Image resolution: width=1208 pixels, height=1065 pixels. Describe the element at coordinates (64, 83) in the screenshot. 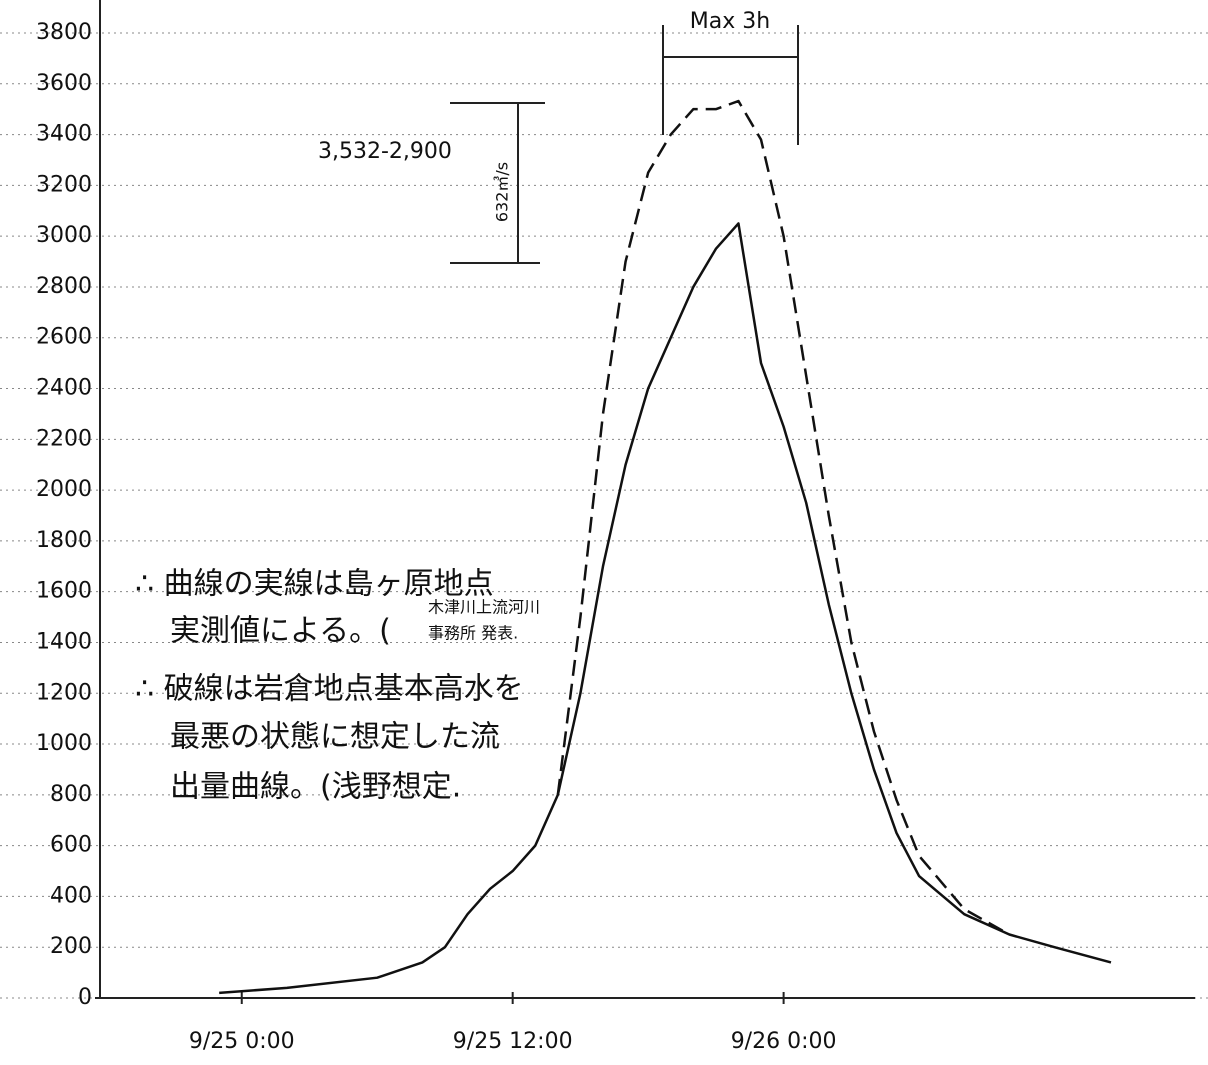

I see `y-tick-label: 3600` at that location.